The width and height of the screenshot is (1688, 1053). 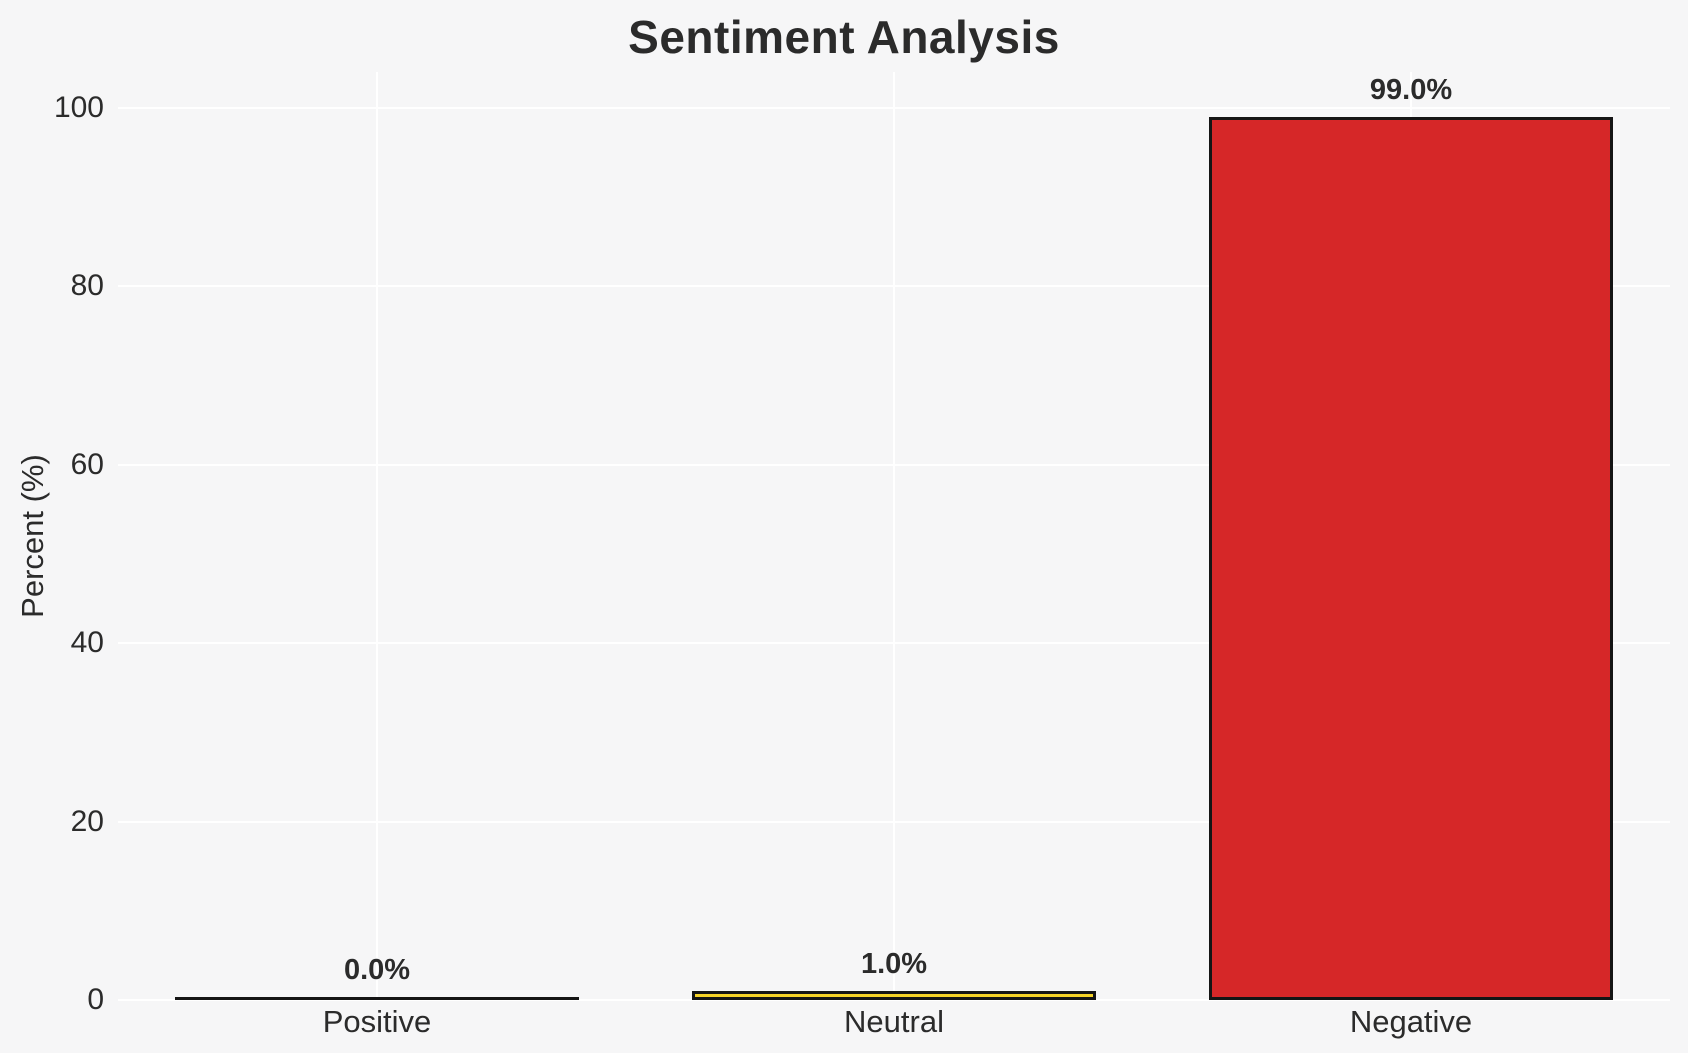 What do you see at coordinates (844, 37) in the screenshot?
I see `chart-title: Sentiment Analysis` at bounding box center [844, 37].